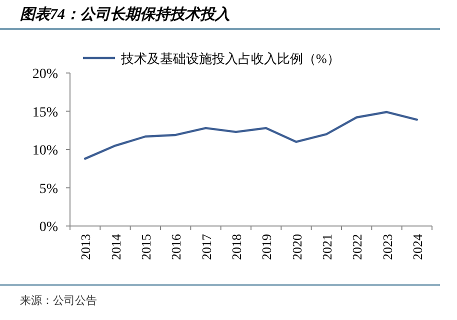 The height and width of the screenshot is (320, 457). What do you see at coordinates (206, 247) in the screenshot?
I see `x-tick-label: 2017` at bounding box center [206, 247].